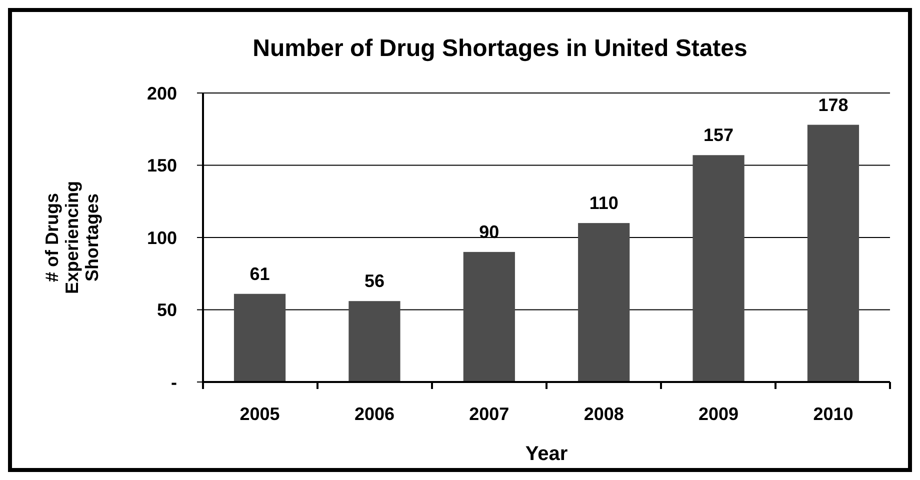 The height and width of the screenshot is (480, 920). I want to click on y-axis-title: # of Drugs Experiencing Shortages, so click(72, 237).